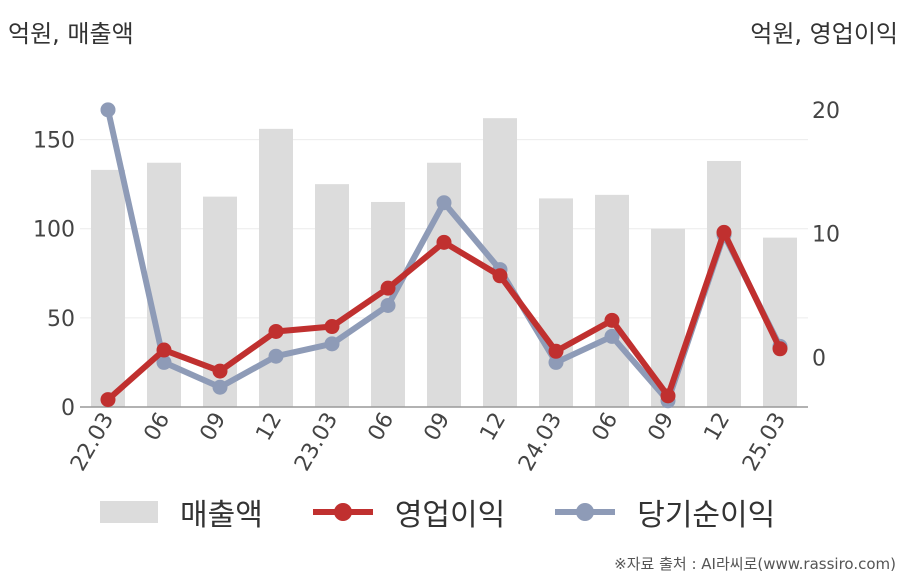 Image resolution: width=908 pixels, height=580 pixels. Describe the element at coordinates (540, 442) in the screenshot. I see `x-tick-label: 24.03` at that location.